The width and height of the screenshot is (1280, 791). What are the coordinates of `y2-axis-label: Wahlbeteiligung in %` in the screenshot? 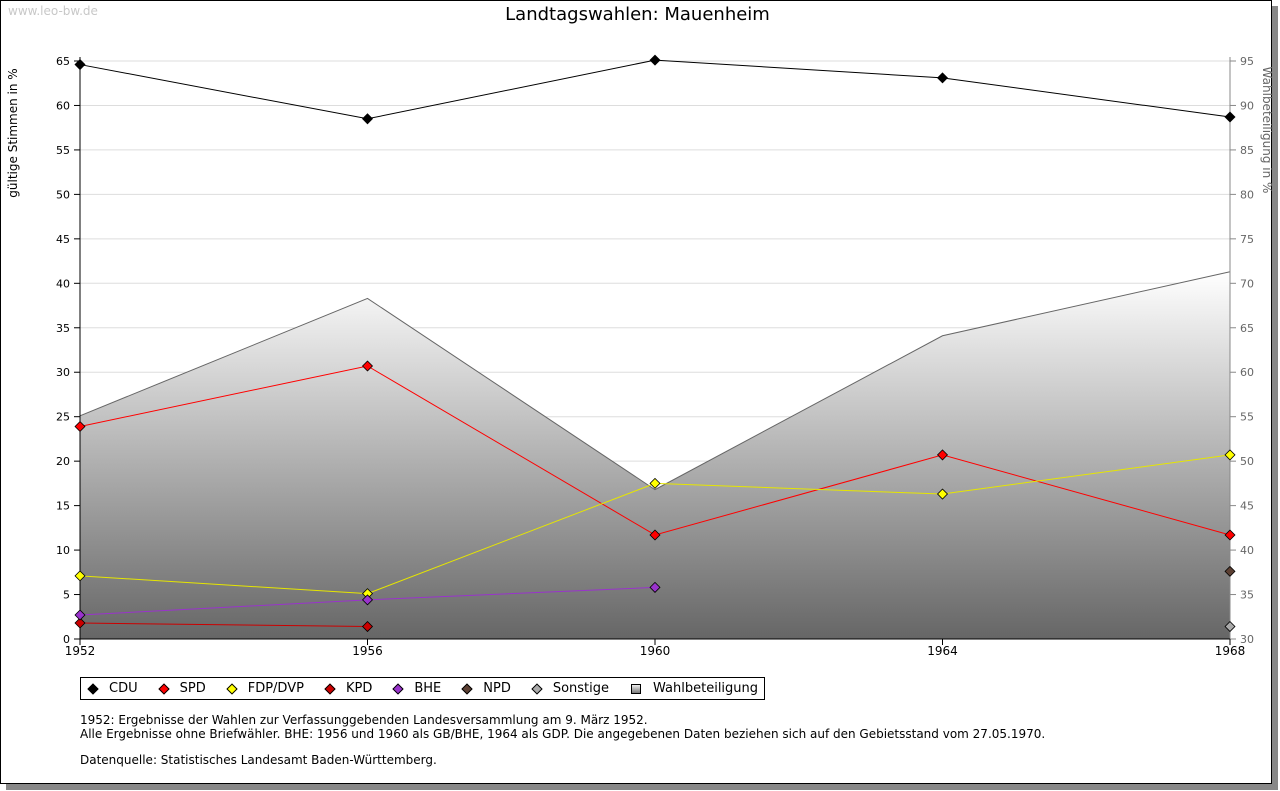 It's located at (1267, 130).